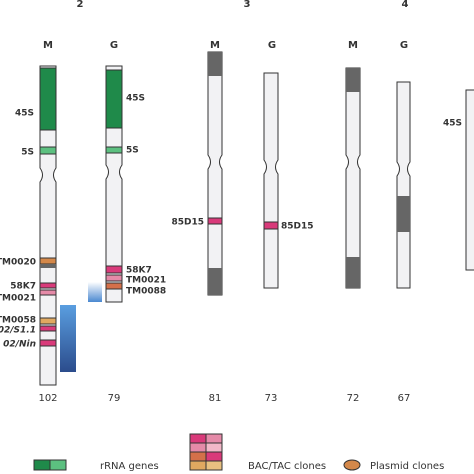 This screenshot has width=474, height=474. Describe the element at coordinates (403, 185) in the screenshot. I see `chromosome-4g` at that location.